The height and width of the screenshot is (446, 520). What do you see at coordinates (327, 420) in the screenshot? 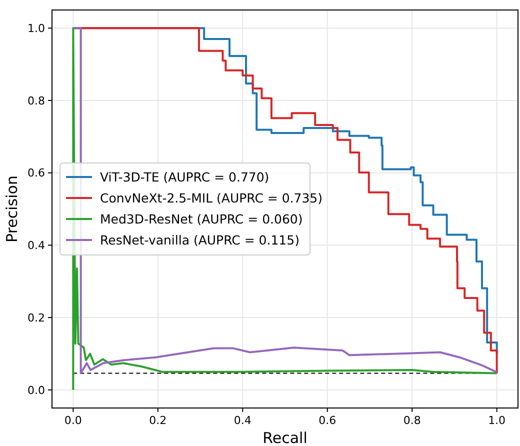
I see `x-tick-label: 0.6` at bounding box center [327, 420].